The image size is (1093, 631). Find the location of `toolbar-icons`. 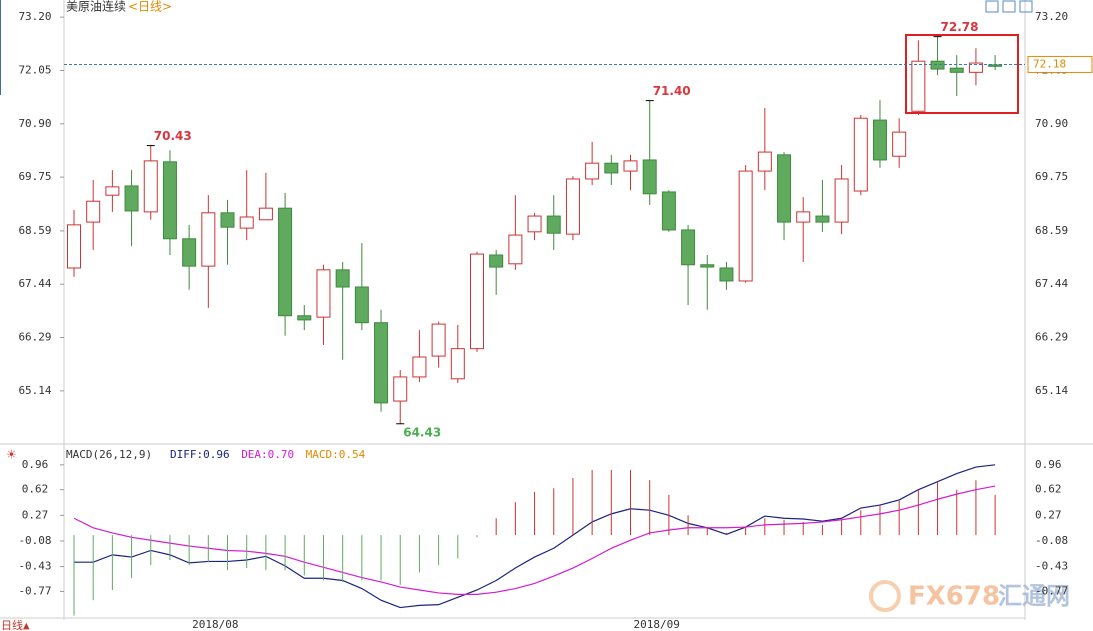

toolbar-icons is located at coordinates (1009, 6).